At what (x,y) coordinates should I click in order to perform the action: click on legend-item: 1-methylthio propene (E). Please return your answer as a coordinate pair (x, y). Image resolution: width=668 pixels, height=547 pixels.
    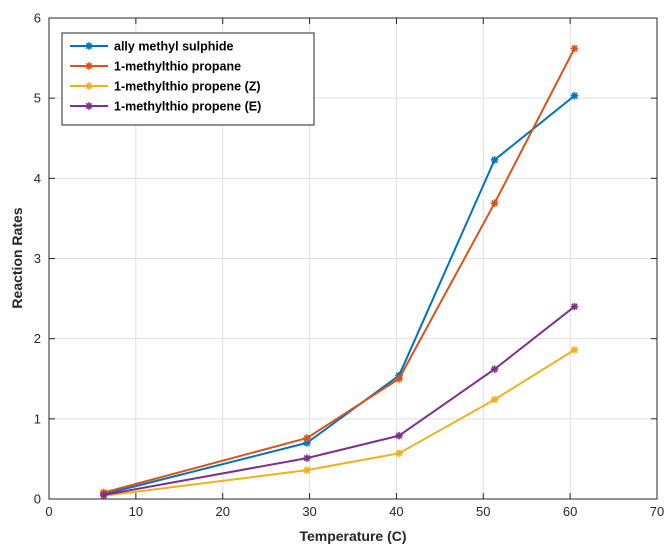
    Looking at the image, I should click on (165, 107).